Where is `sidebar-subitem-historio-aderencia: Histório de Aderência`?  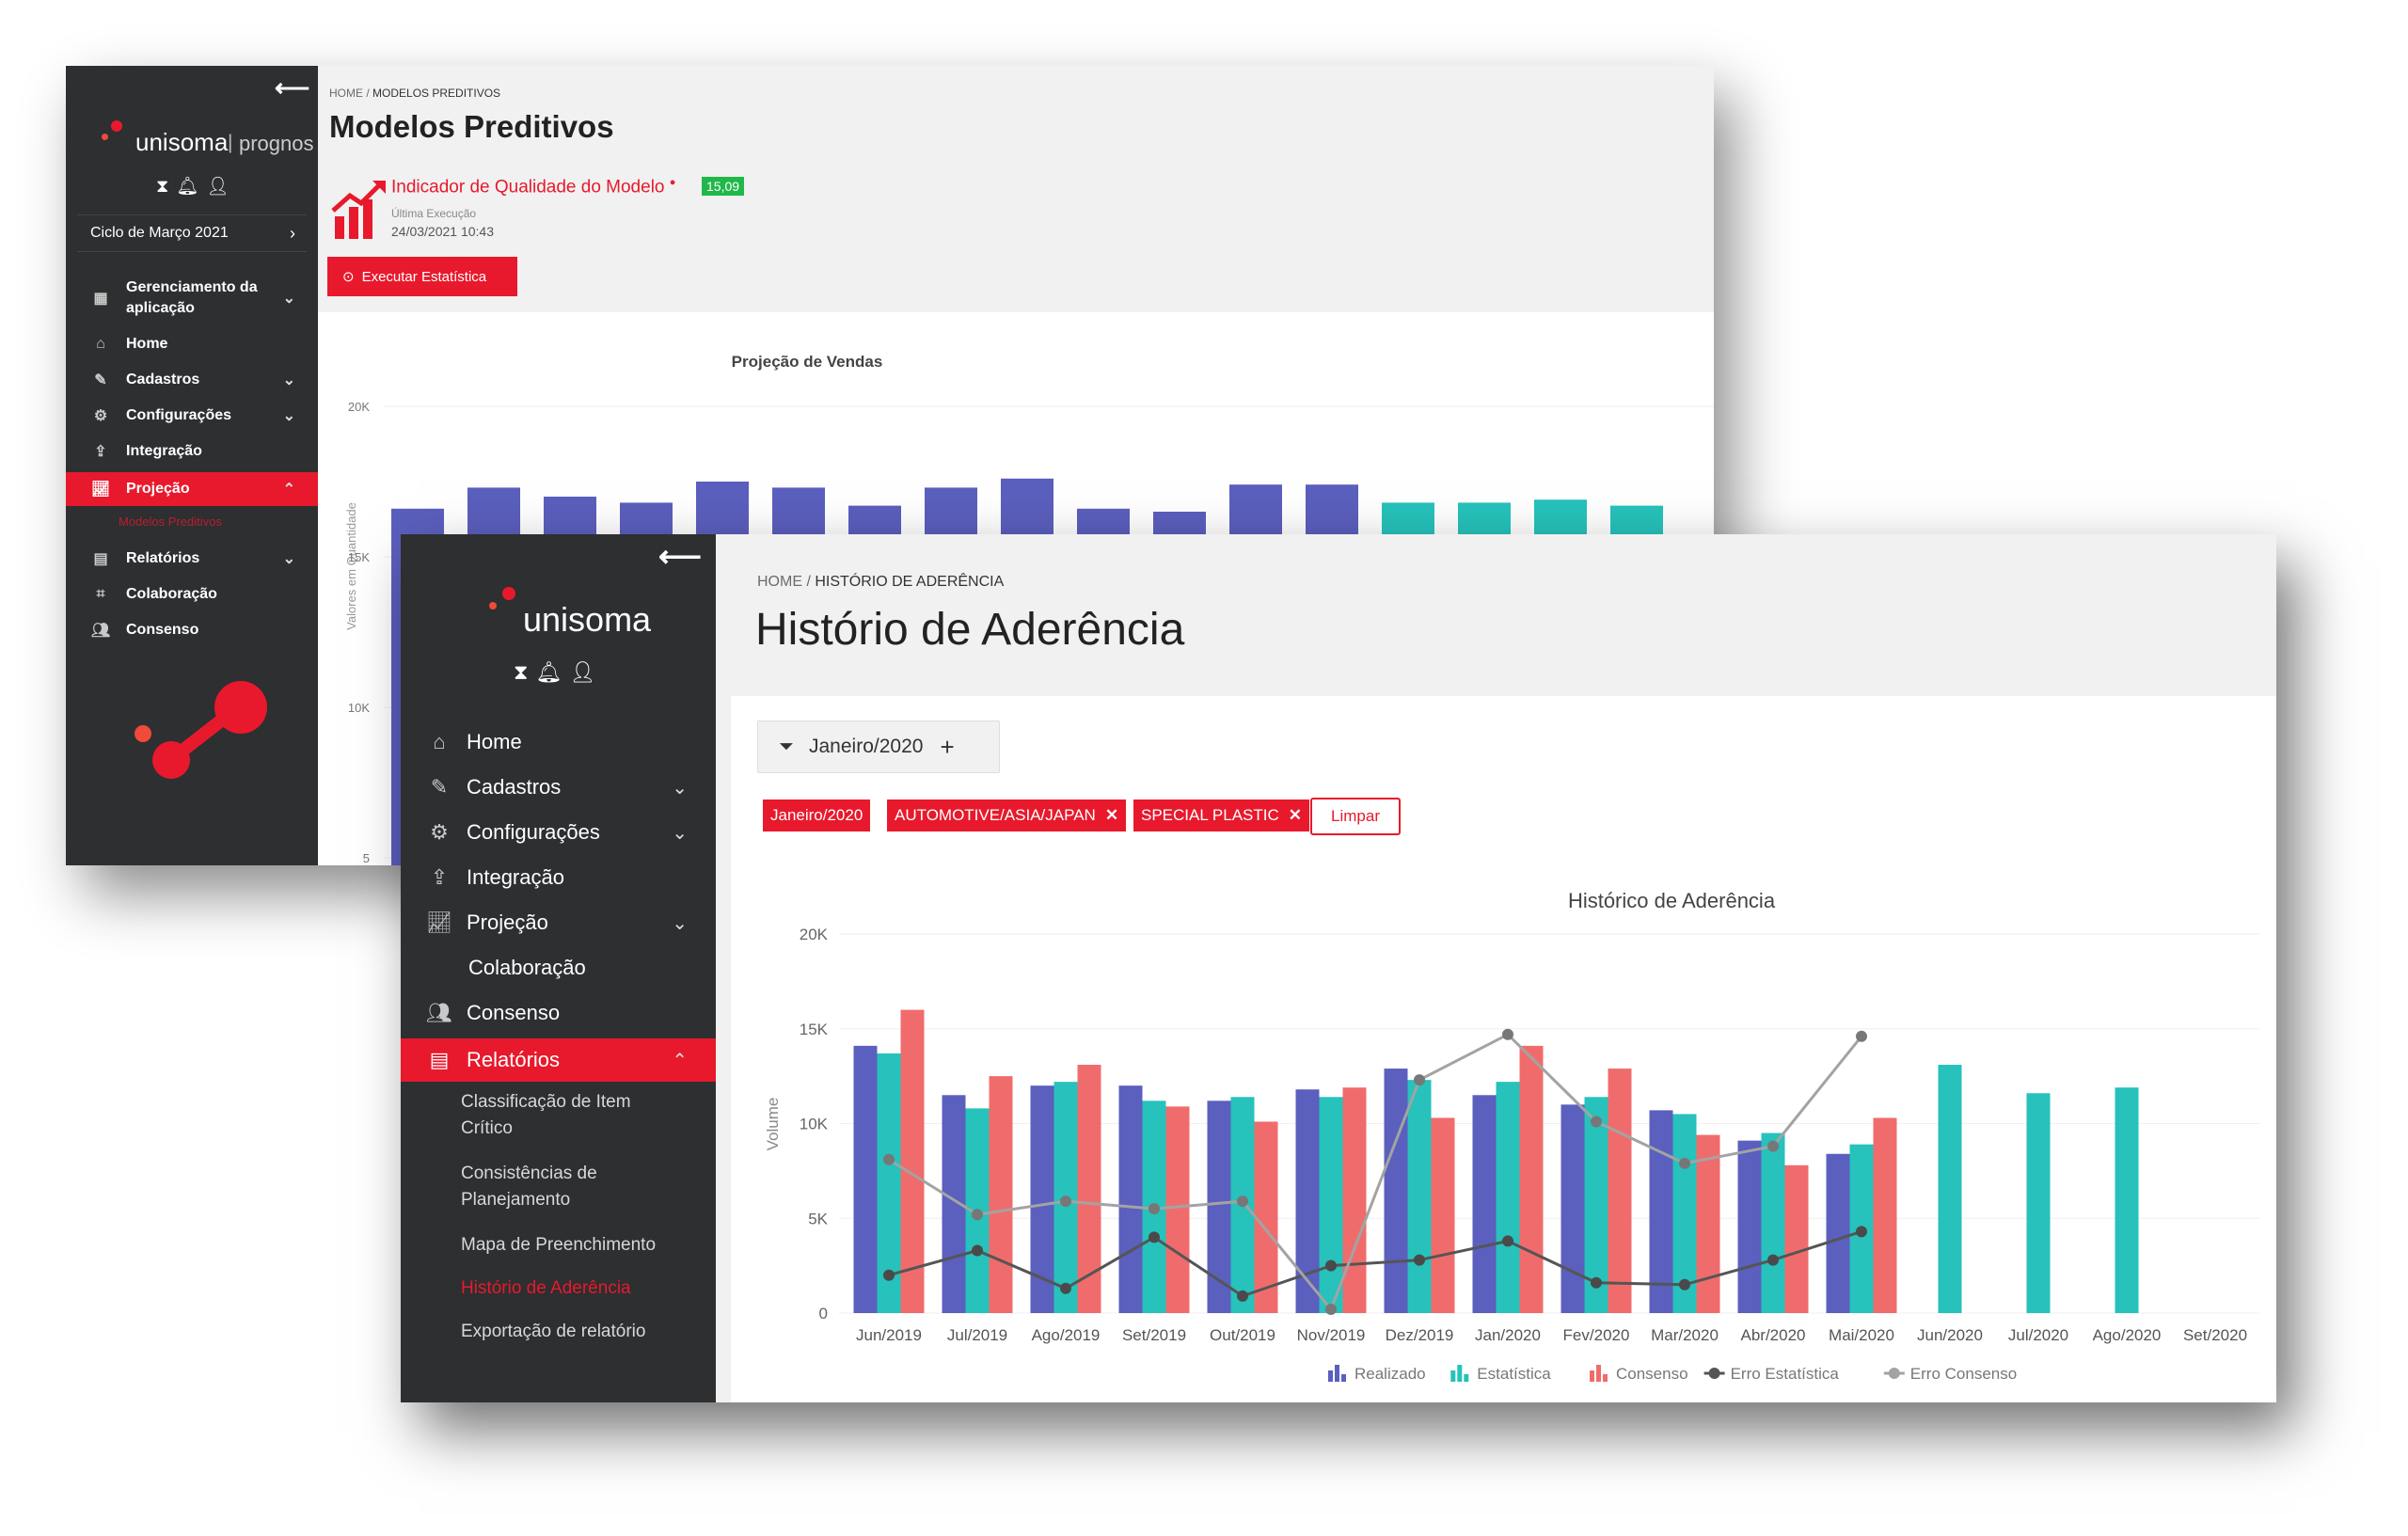
sidebar-subitem-historio-aderencia: Histório de Aderência is located at coordinates (546, 1288).